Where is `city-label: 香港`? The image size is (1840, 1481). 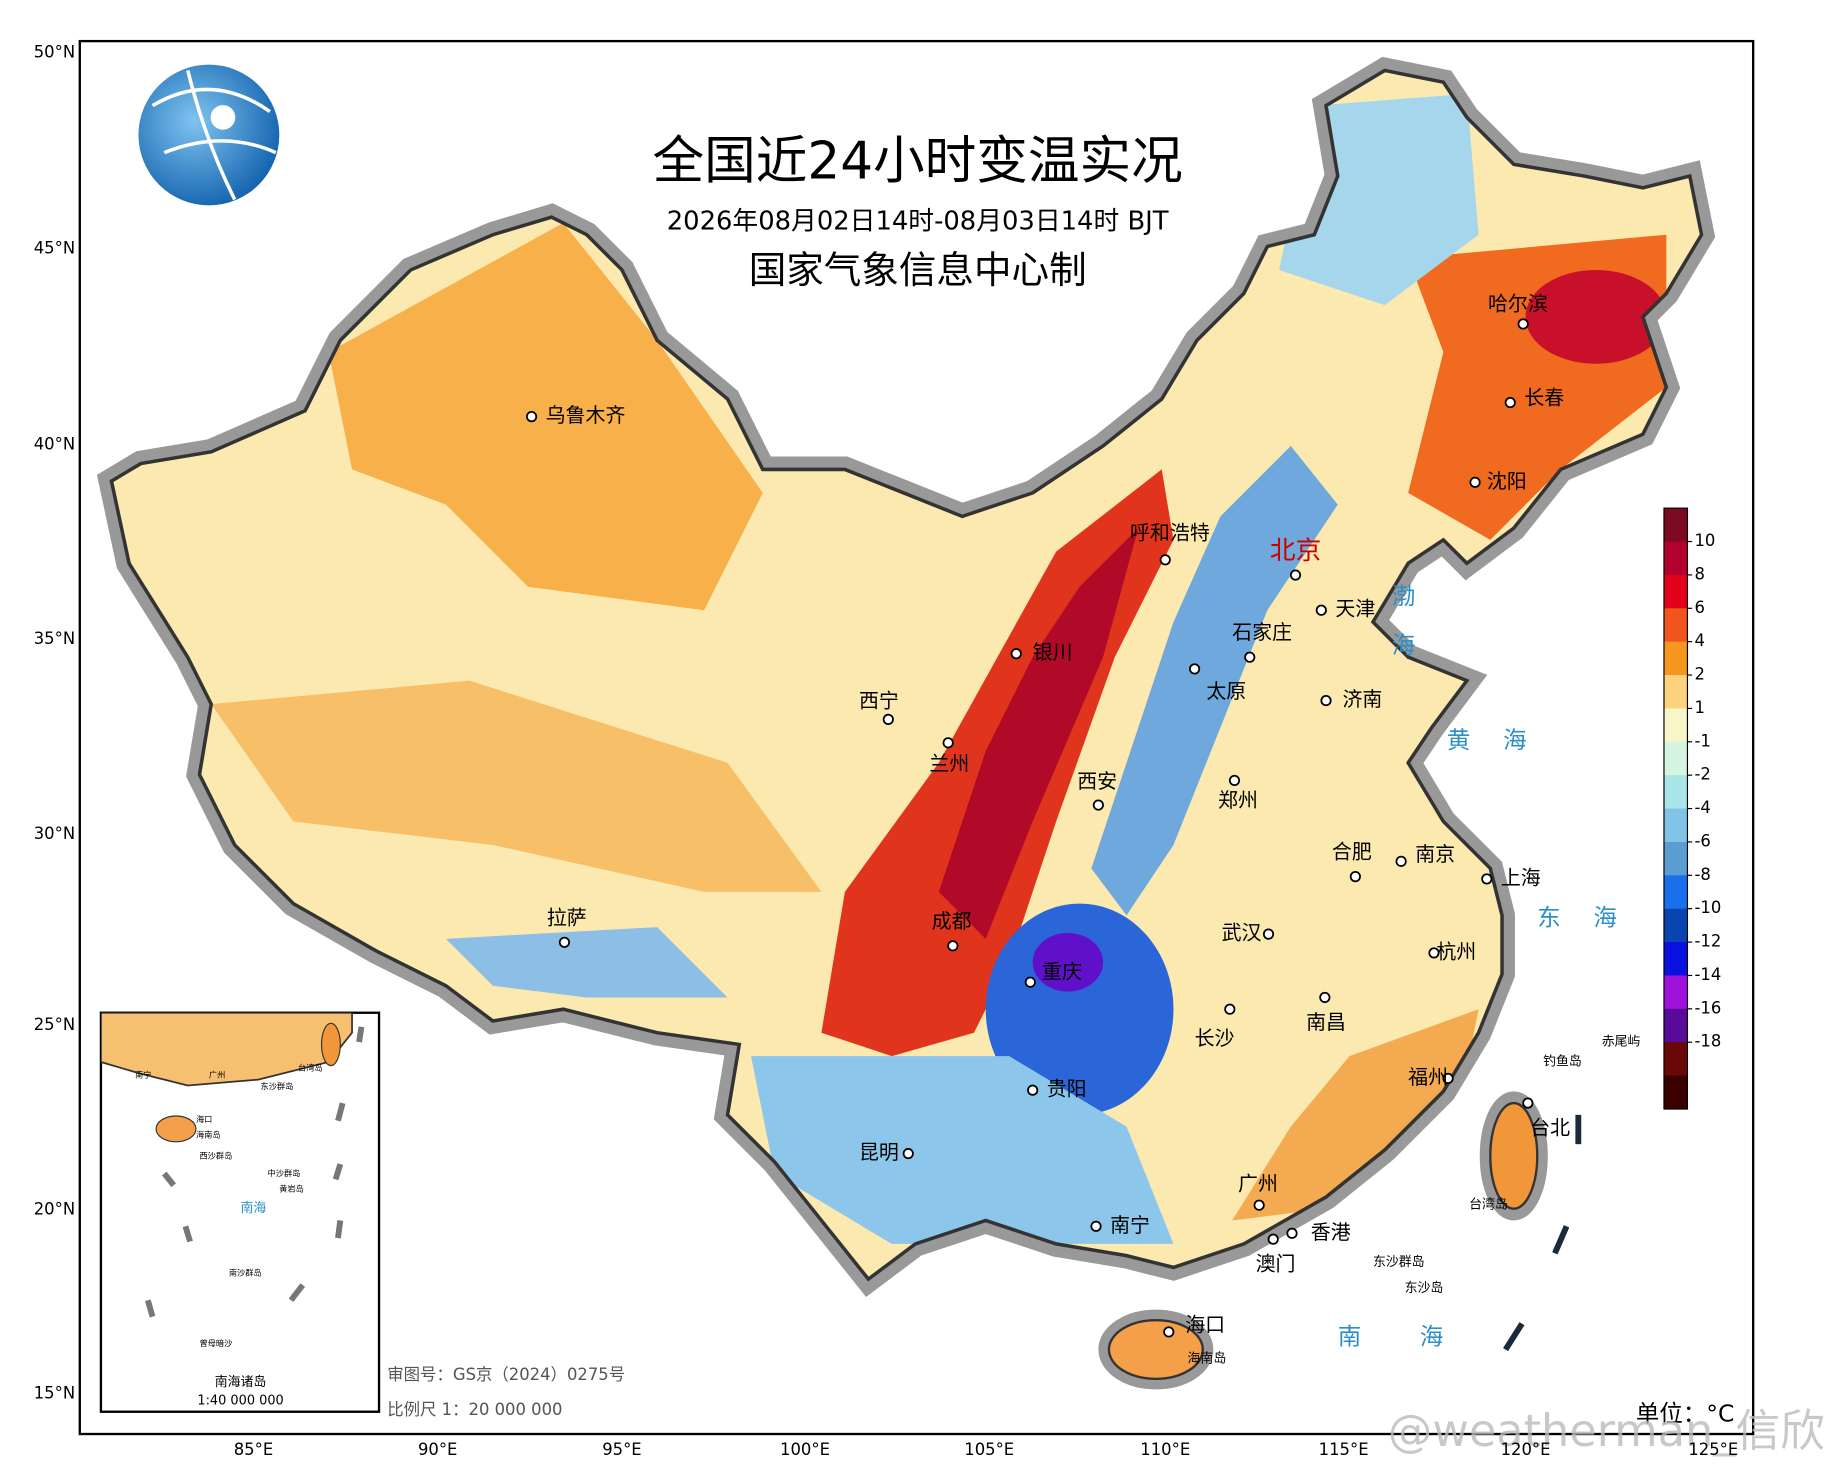
city-label: 香港 is located at coordinates (1331, 1232).